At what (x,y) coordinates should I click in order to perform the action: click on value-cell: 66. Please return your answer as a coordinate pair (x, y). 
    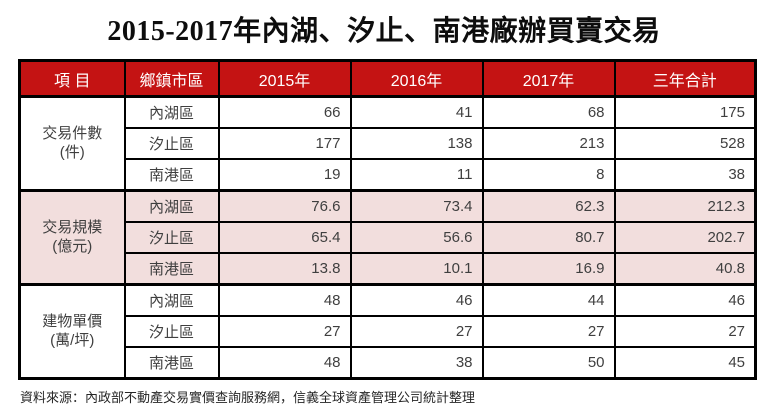
    Looking at the image, I should click on (284, 112).